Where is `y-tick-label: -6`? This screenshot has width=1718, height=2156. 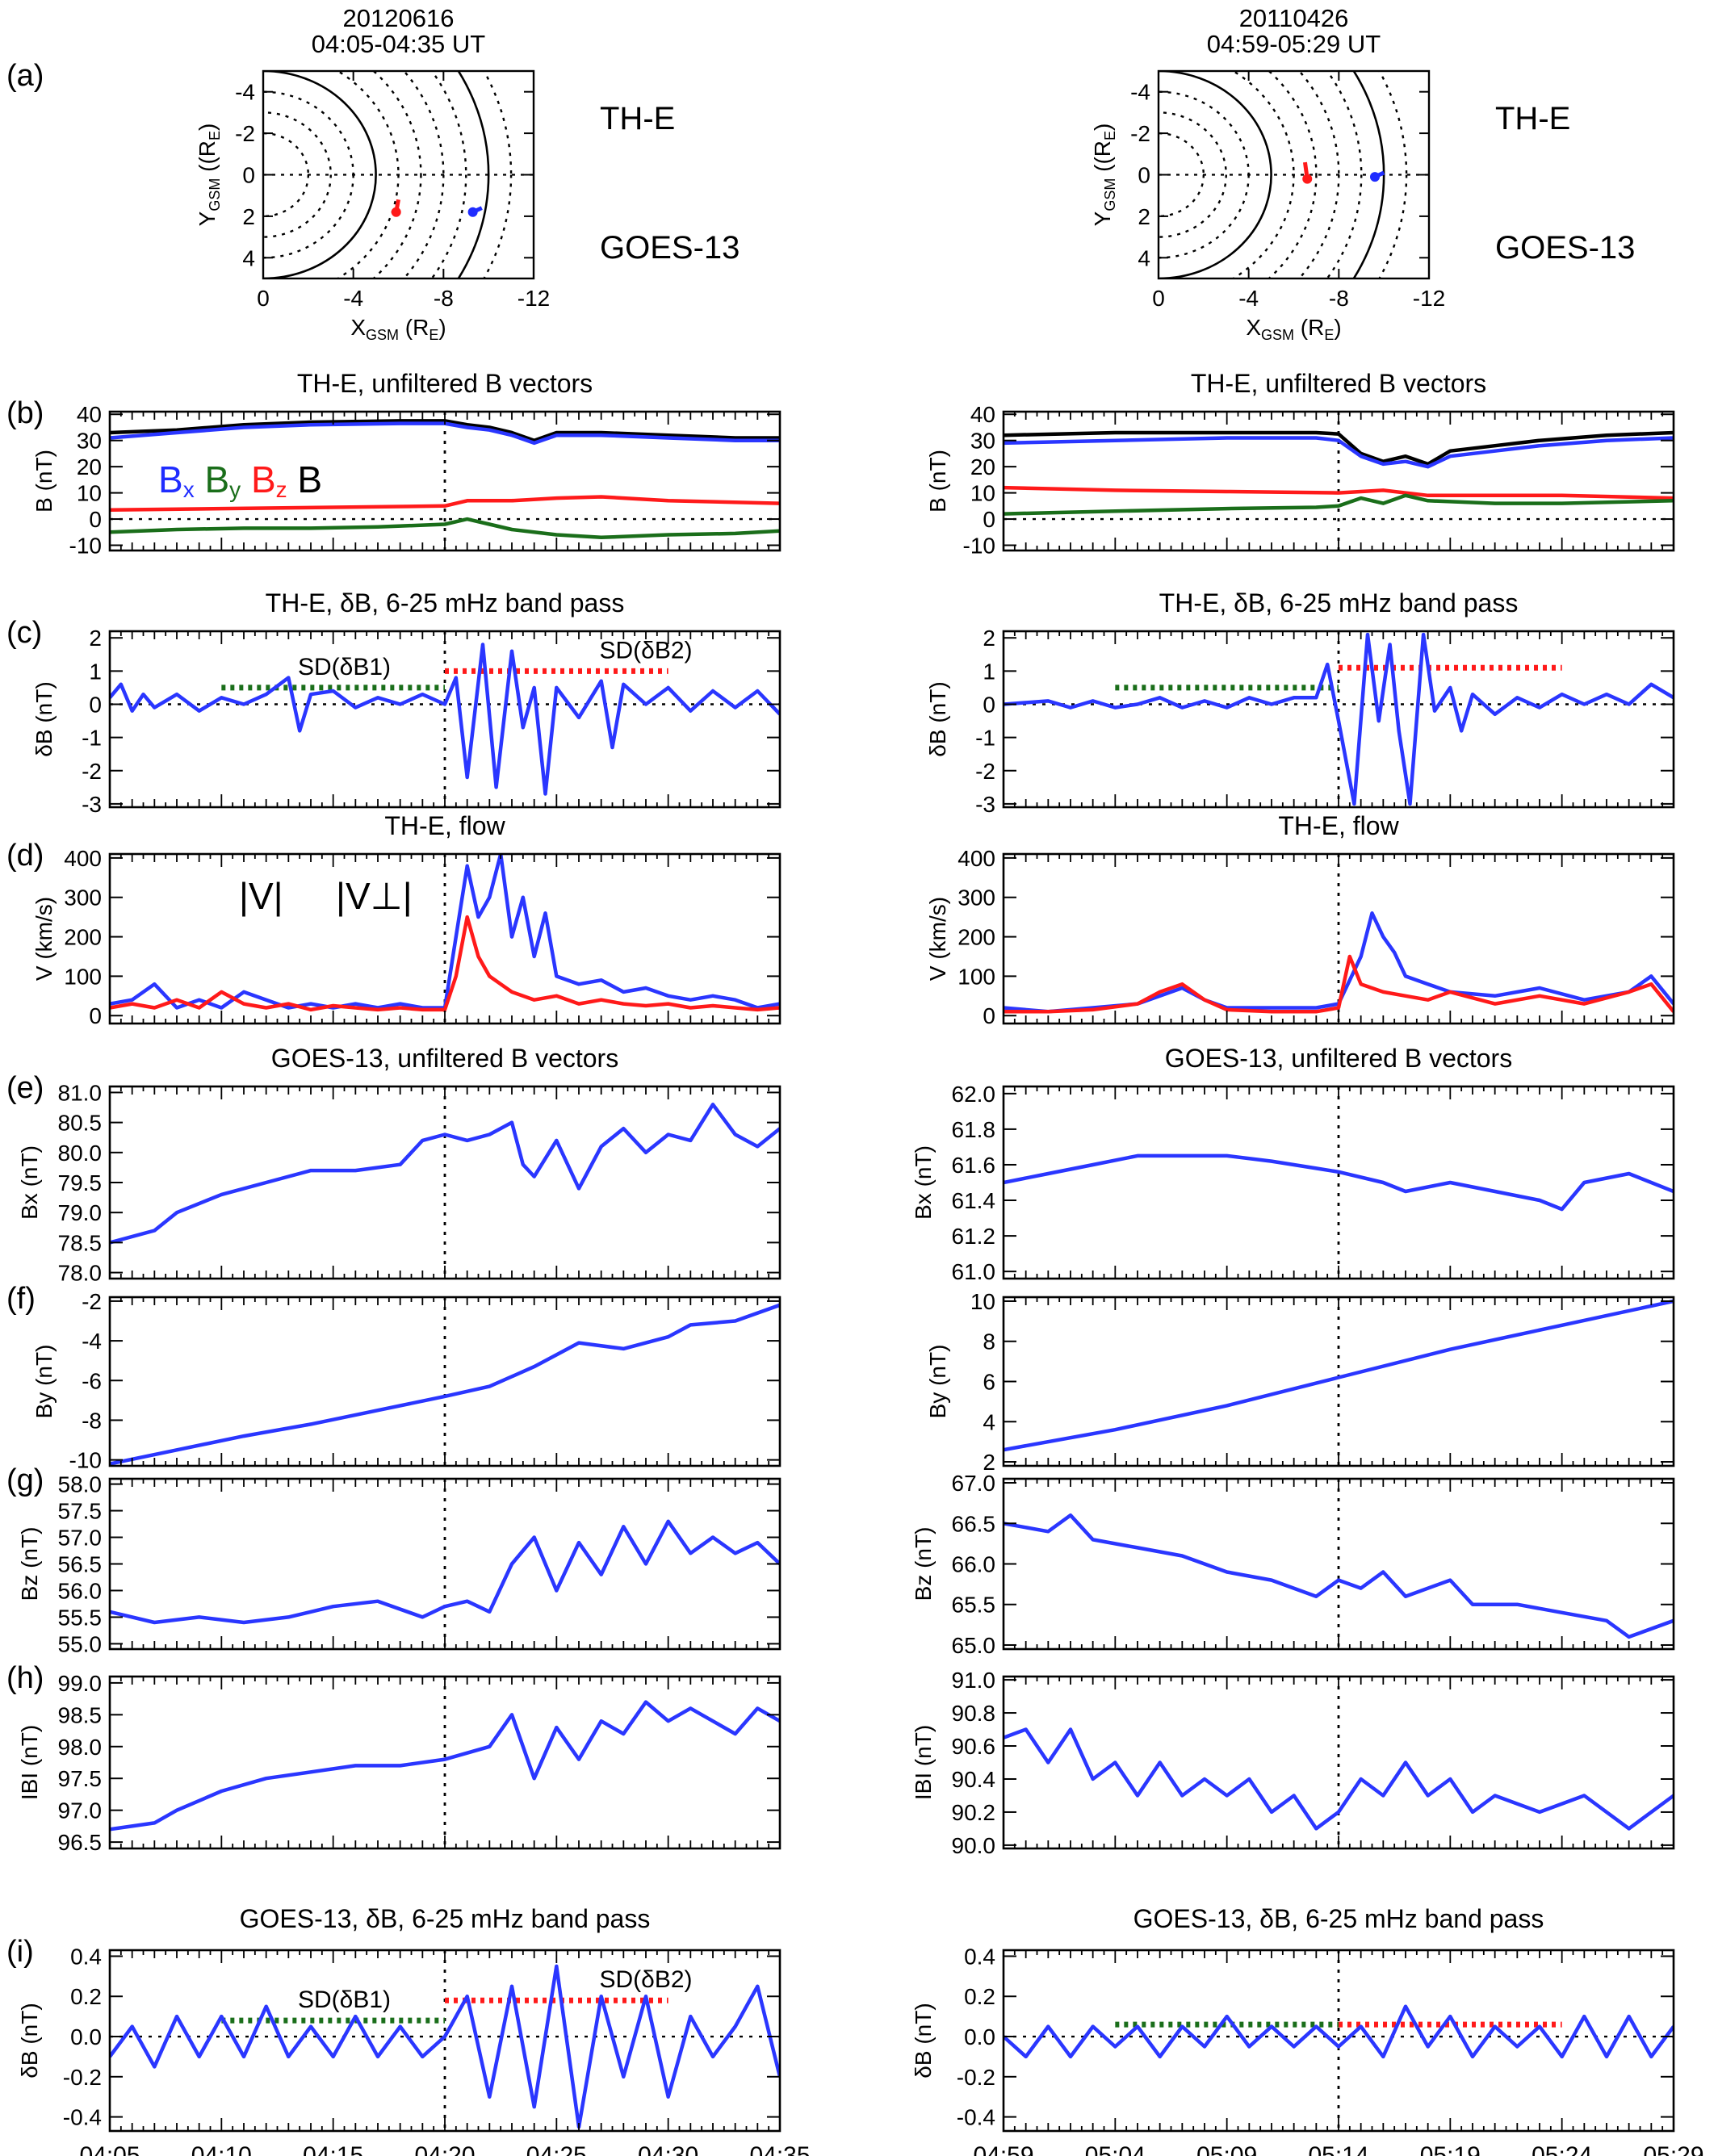
y-tick-label: -6 is located at coordinates (92, 1380).